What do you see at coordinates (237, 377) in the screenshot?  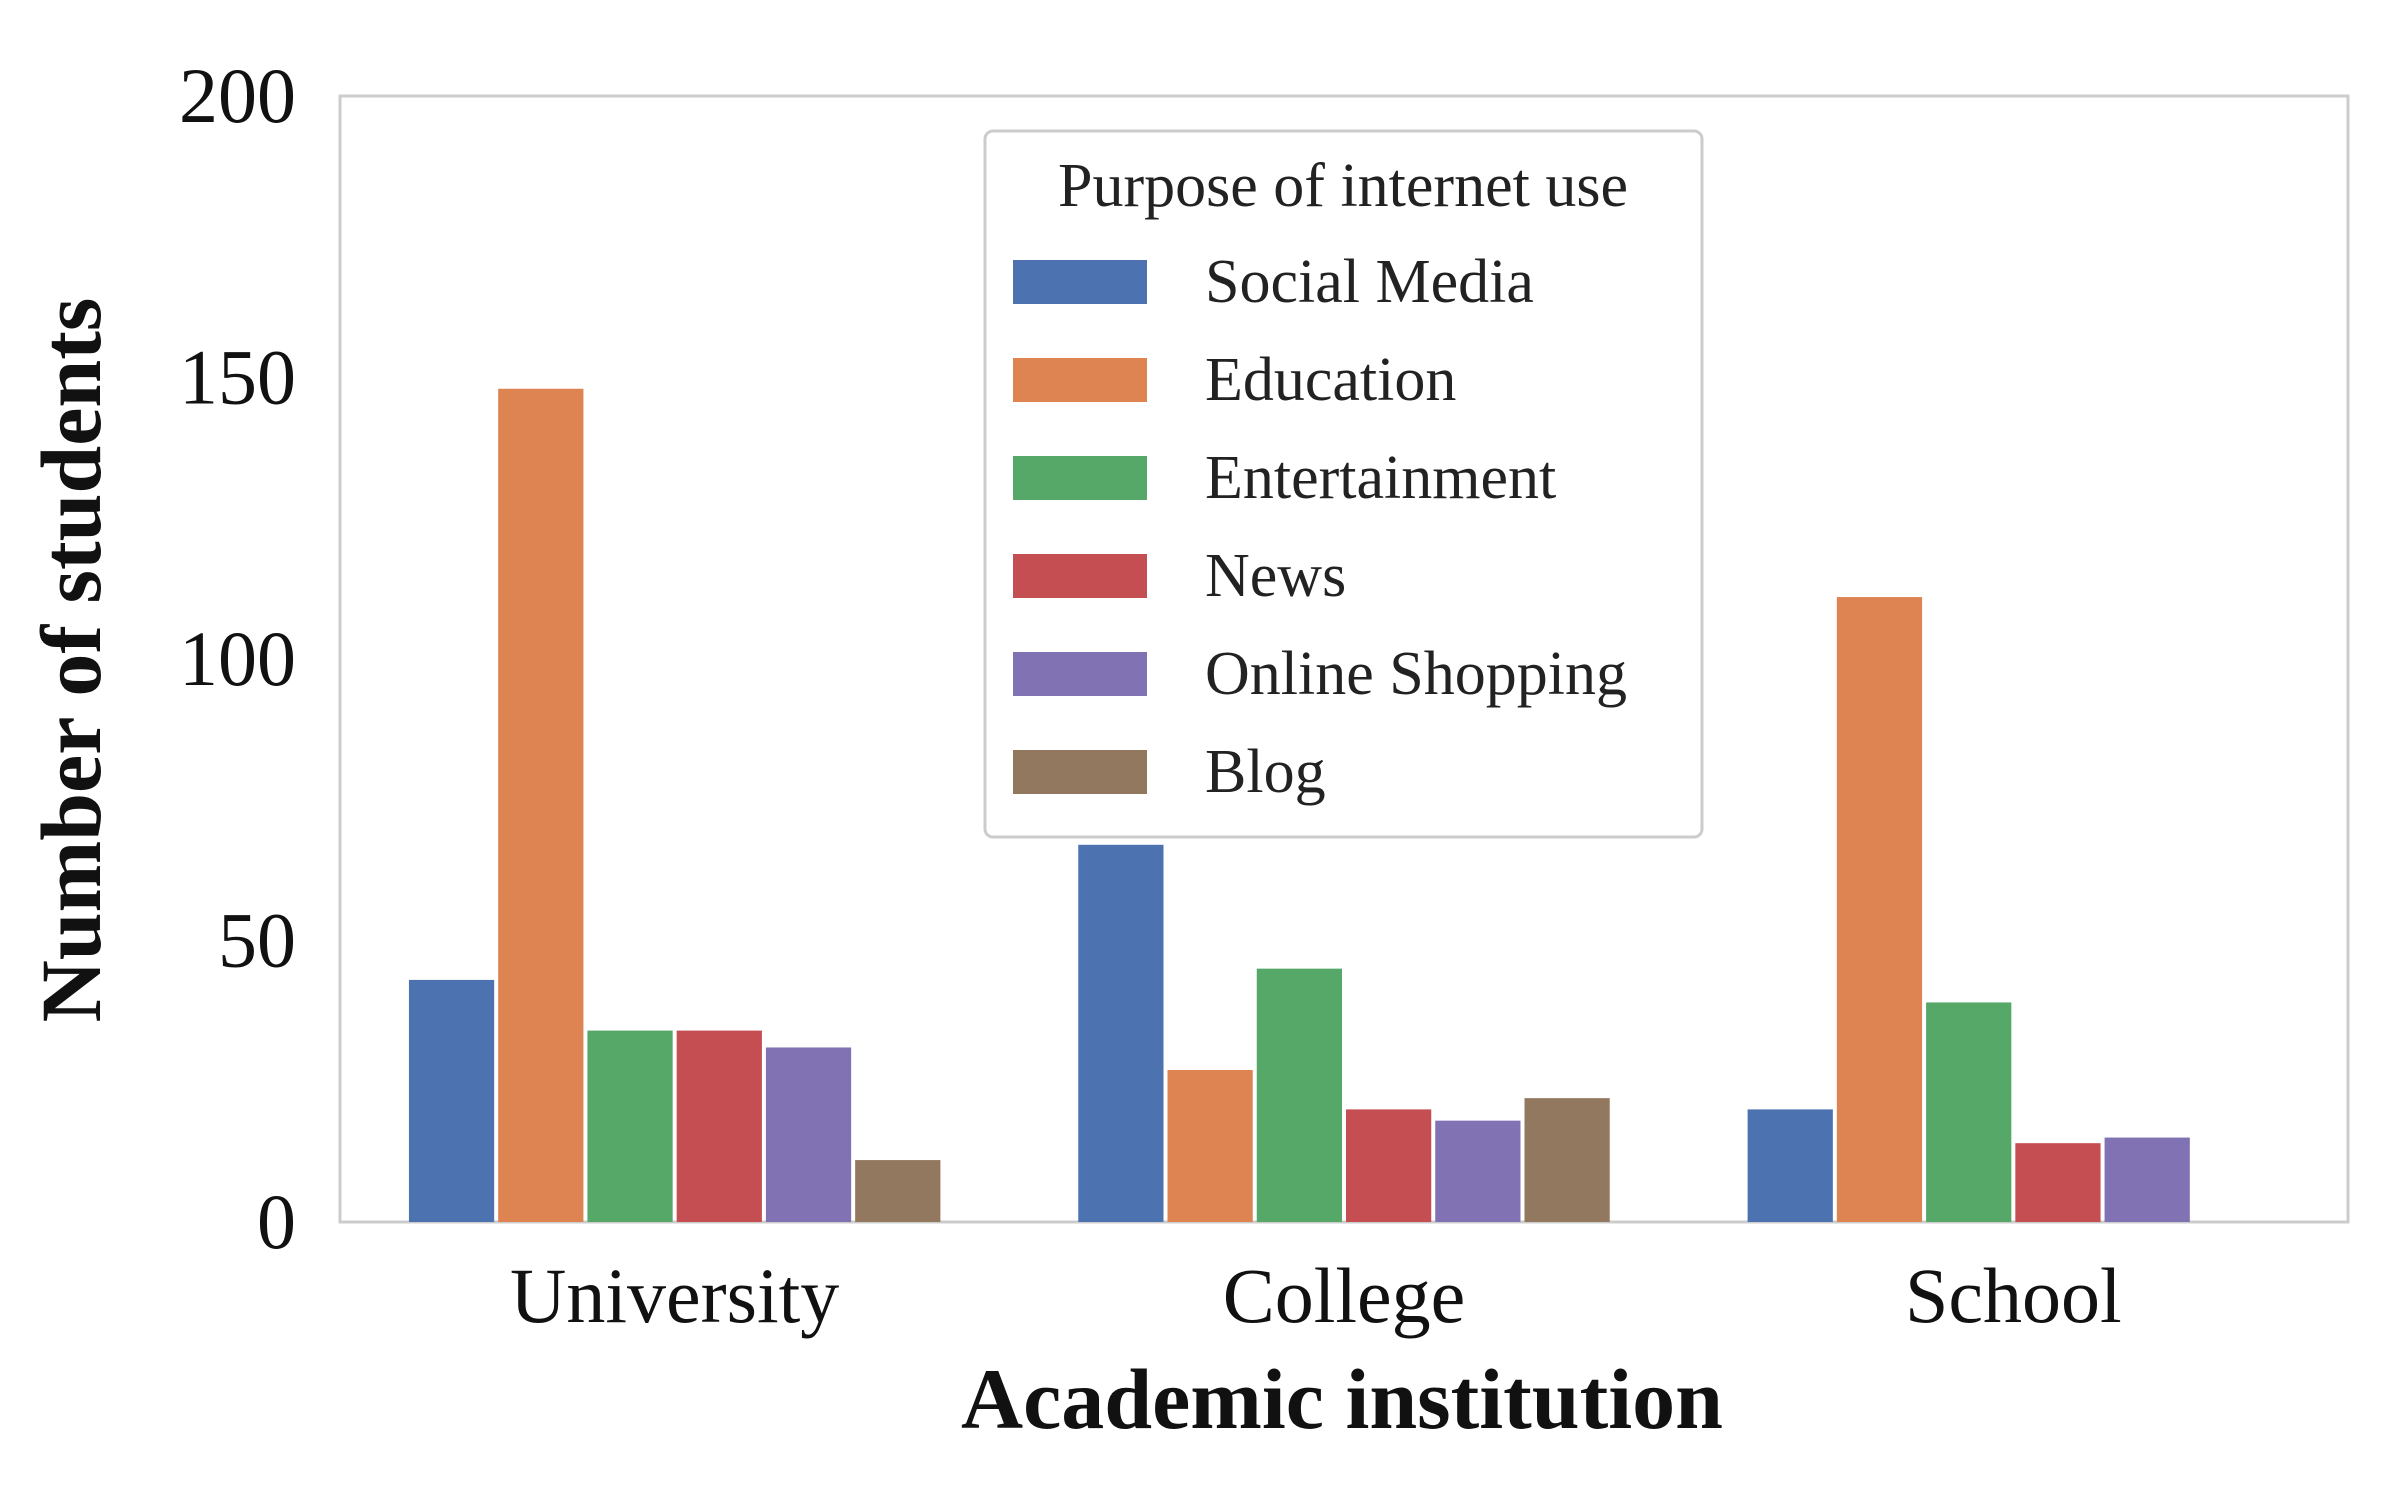 I see `y-tick-label: 150` at bounding box center [237, 377].